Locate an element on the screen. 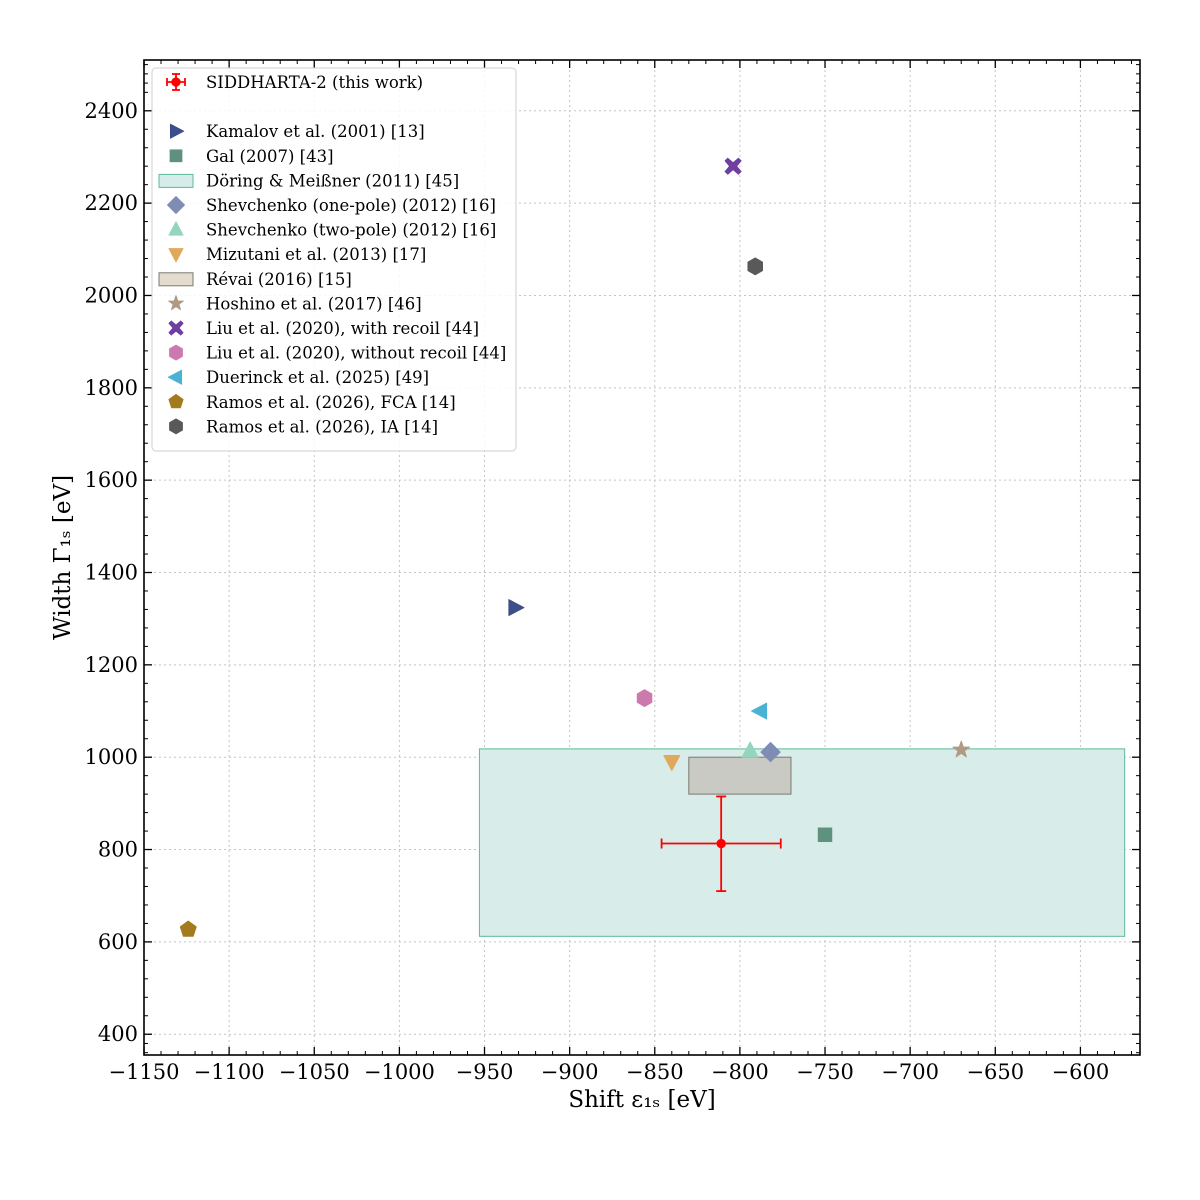 This screenshot has width=1200, height=1200. y-tick-label: 1400 is located at coordinates (111, 573).